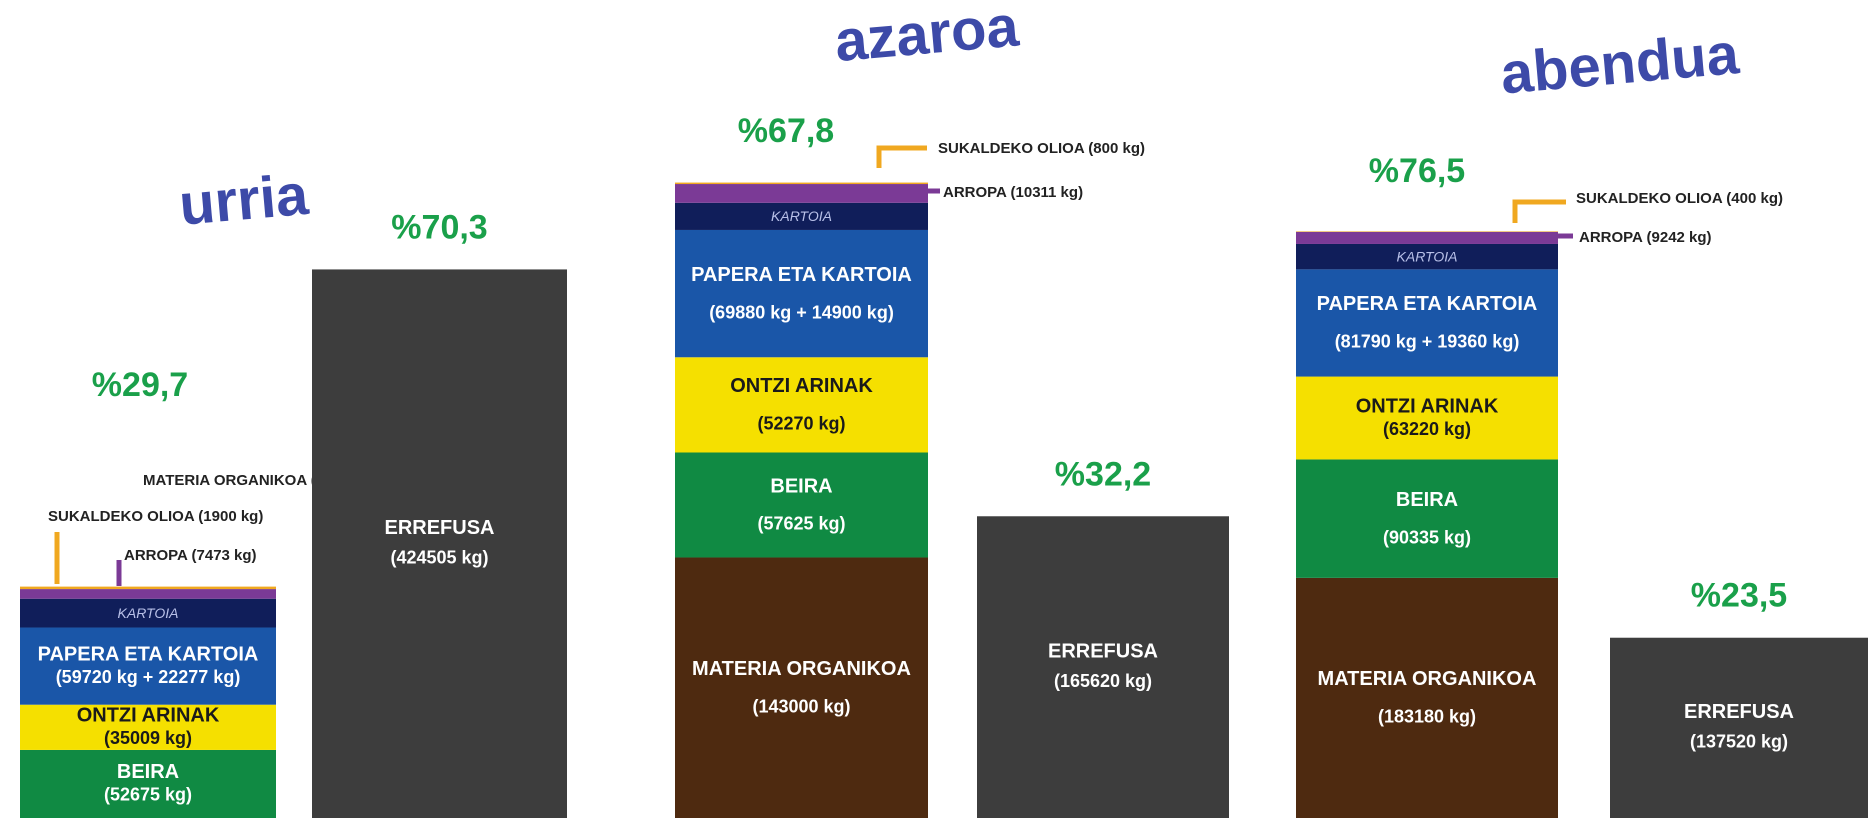  Describe the element at coordinates (1754, 198) in the screenshot. I see `callout-value: (400 kg)` at that location.